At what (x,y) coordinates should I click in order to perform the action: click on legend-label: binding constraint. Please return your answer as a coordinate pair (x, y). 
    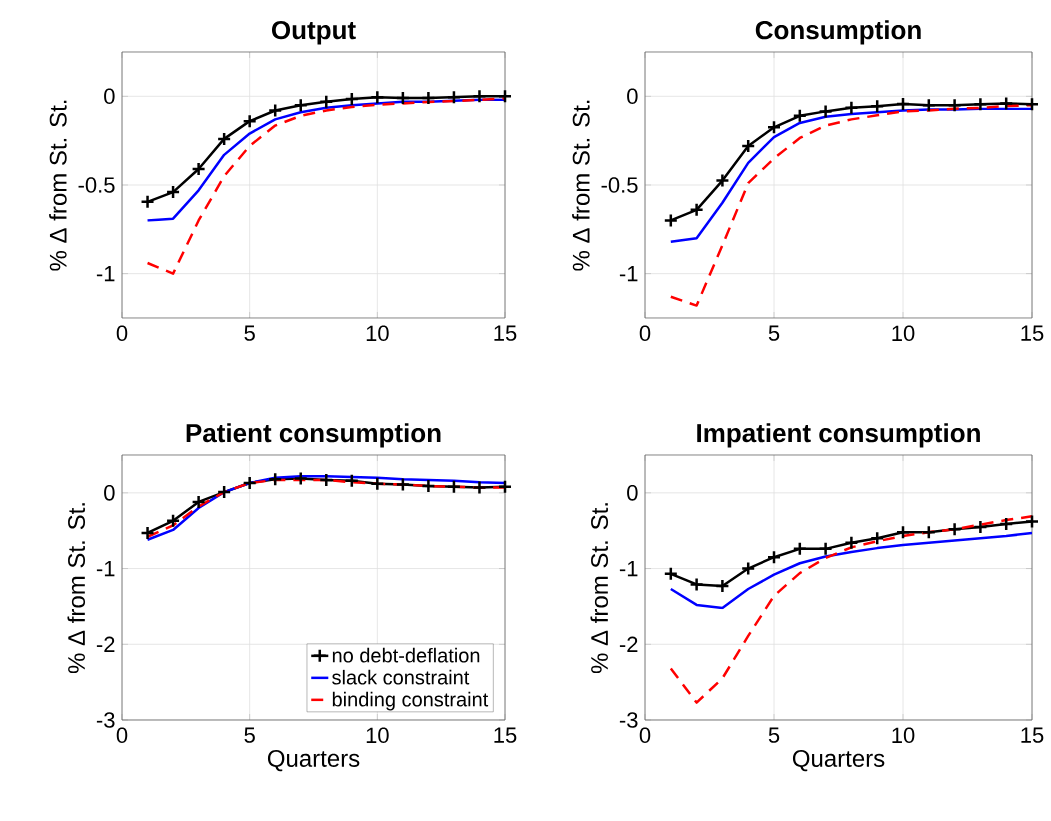
    Looking at the image, I should click on (410, 701).